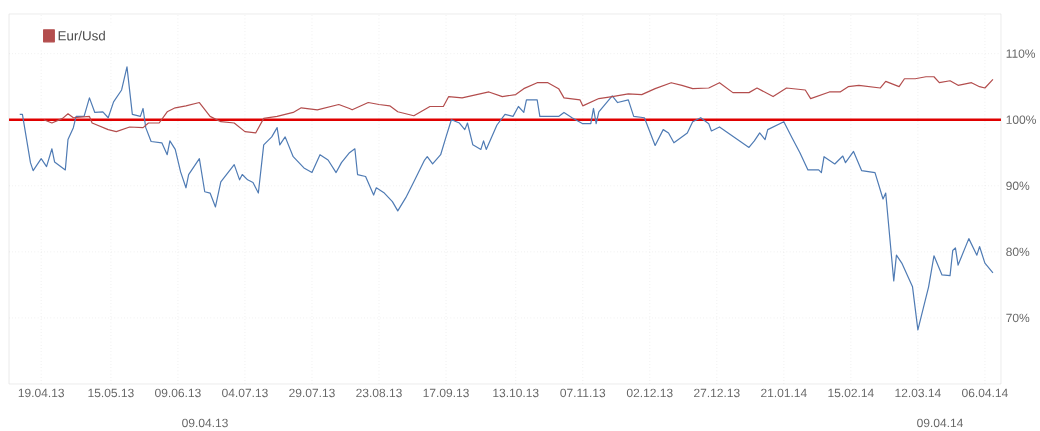 This screenshot has width=1040, height=431. I want to click on x-tick-label: 19.04.13, so click(41, 393).